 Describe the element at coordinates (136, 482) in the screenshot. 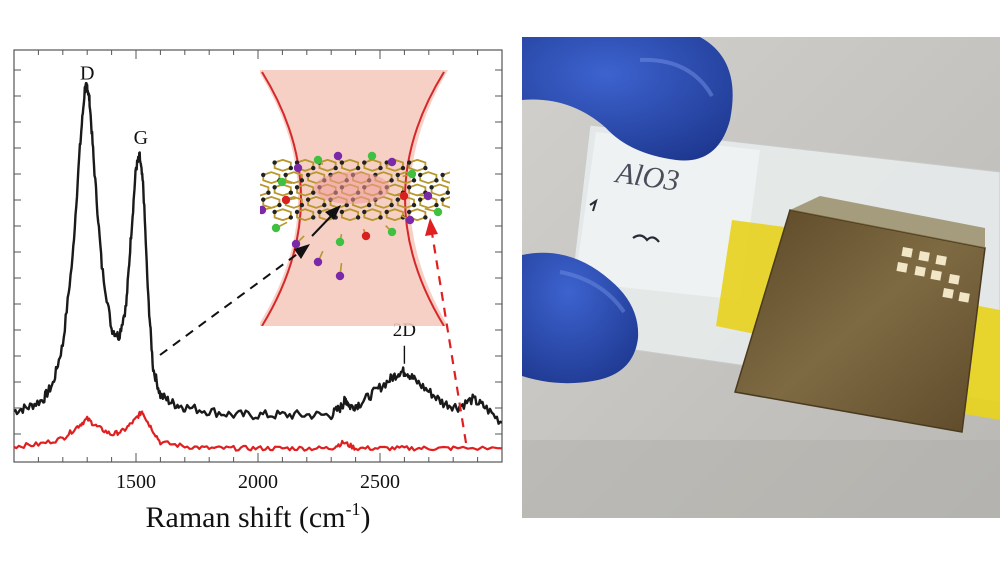

I see `x-tick-label: 1500` at that location.